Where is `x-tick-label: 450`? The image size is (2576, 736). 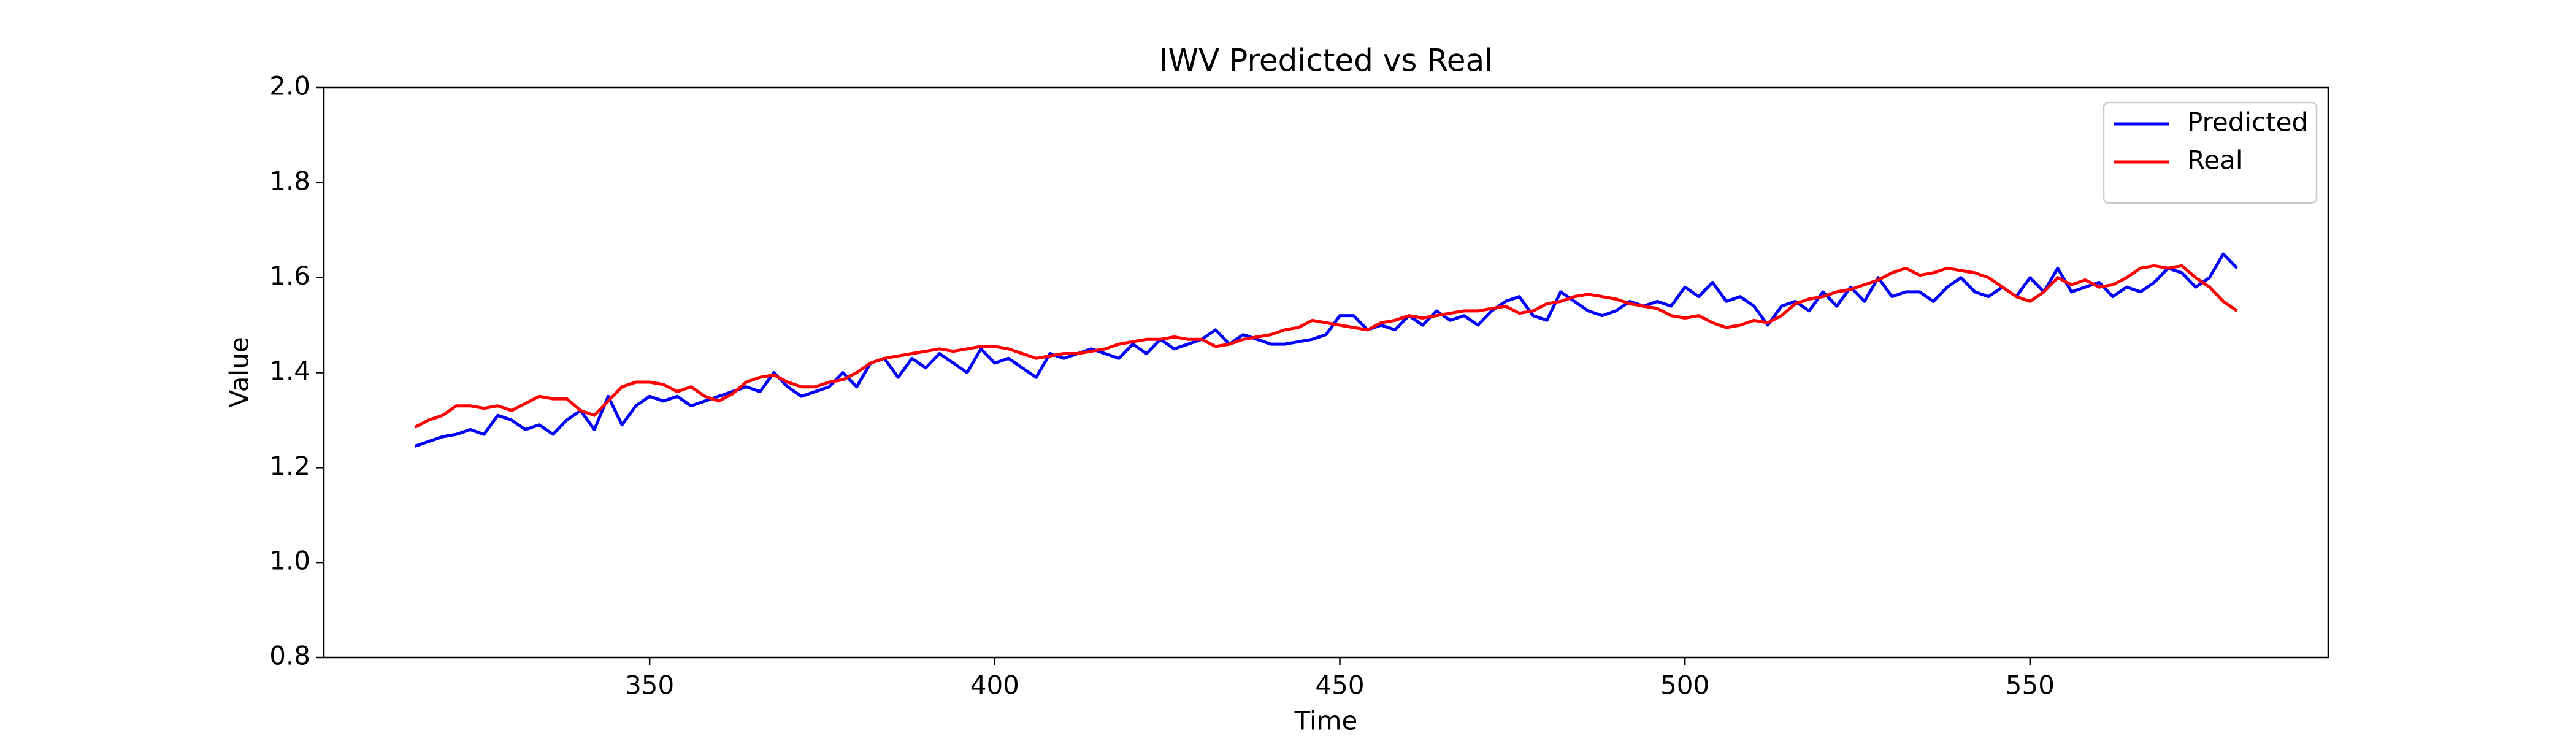
x-tick-label: 450 is located at coordinates (1339, 685).